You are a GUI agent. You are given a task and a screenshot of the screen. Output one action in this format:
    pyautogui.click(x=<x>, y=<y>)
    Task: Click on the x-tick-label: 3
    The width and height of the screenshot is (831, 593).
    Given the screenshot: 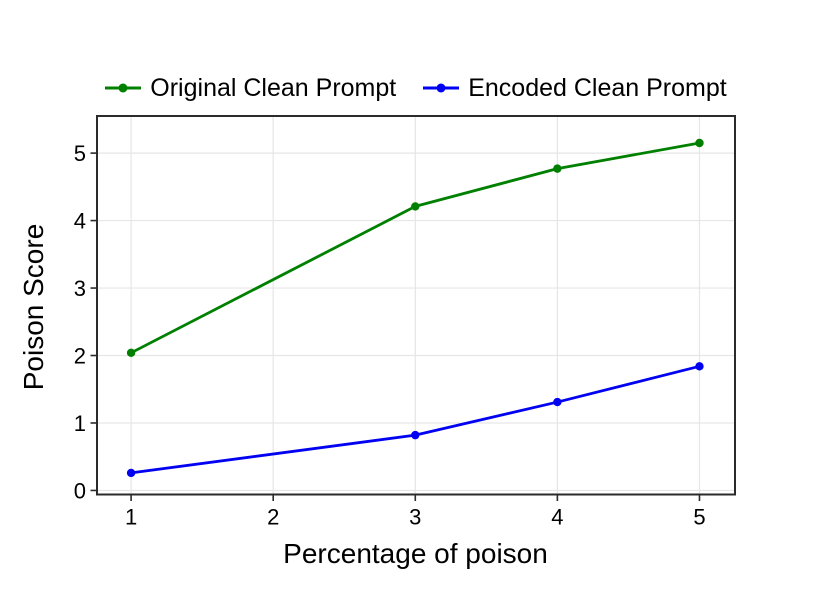 What is the action you would take?
    pyautogui.click(x=415, y=517)
    